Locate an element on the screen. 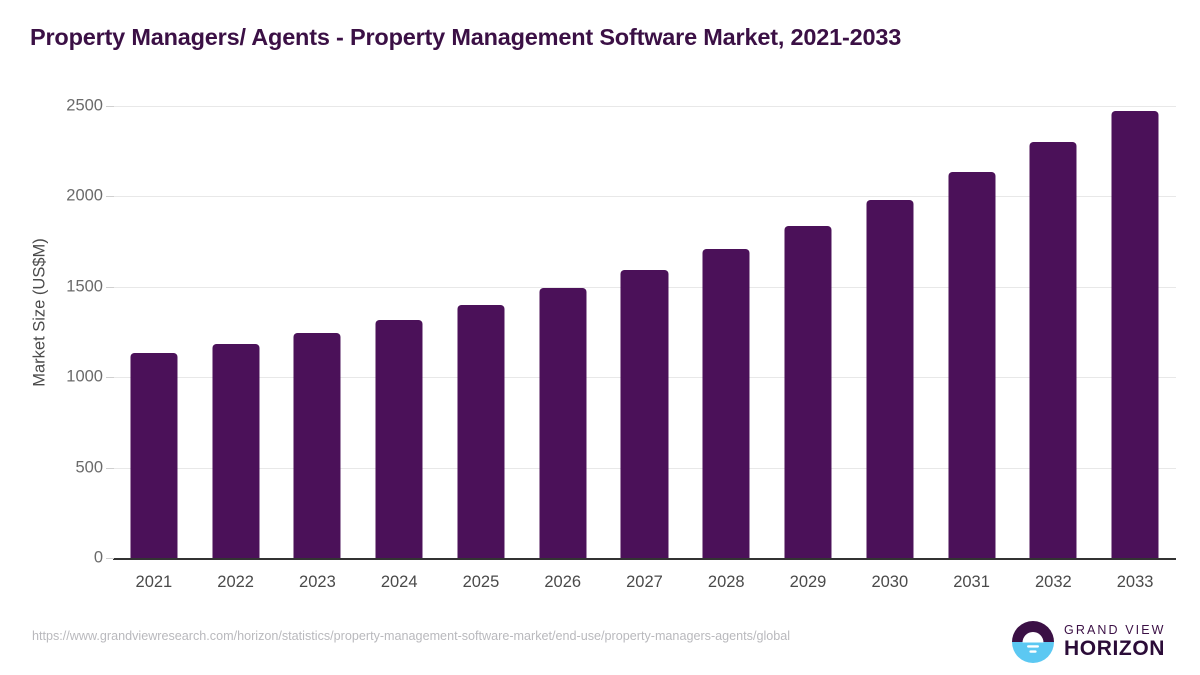 This screenshot has height=675, width=1200. x-tick-label: 2027 is located at coordinates (644, 582).